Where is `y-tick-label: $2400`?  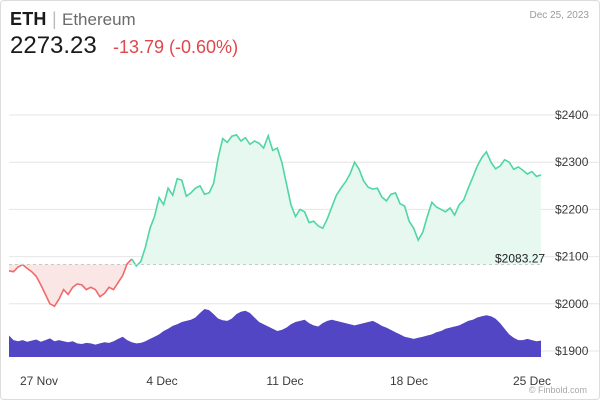 y-tick-label: $2400 is located at coordinates (572, 115).